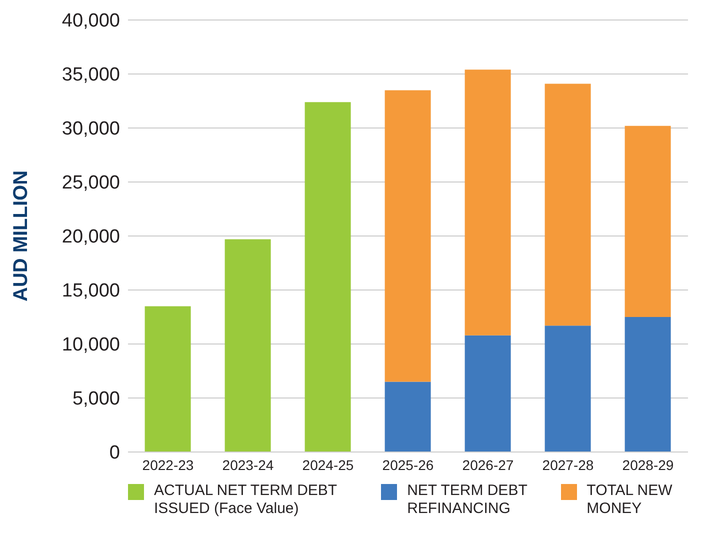 The image size is (706, 547). Describe the element at coordinates (568, 464) in the screenshot. I see `x-tick-label: 2027-28` at that location.